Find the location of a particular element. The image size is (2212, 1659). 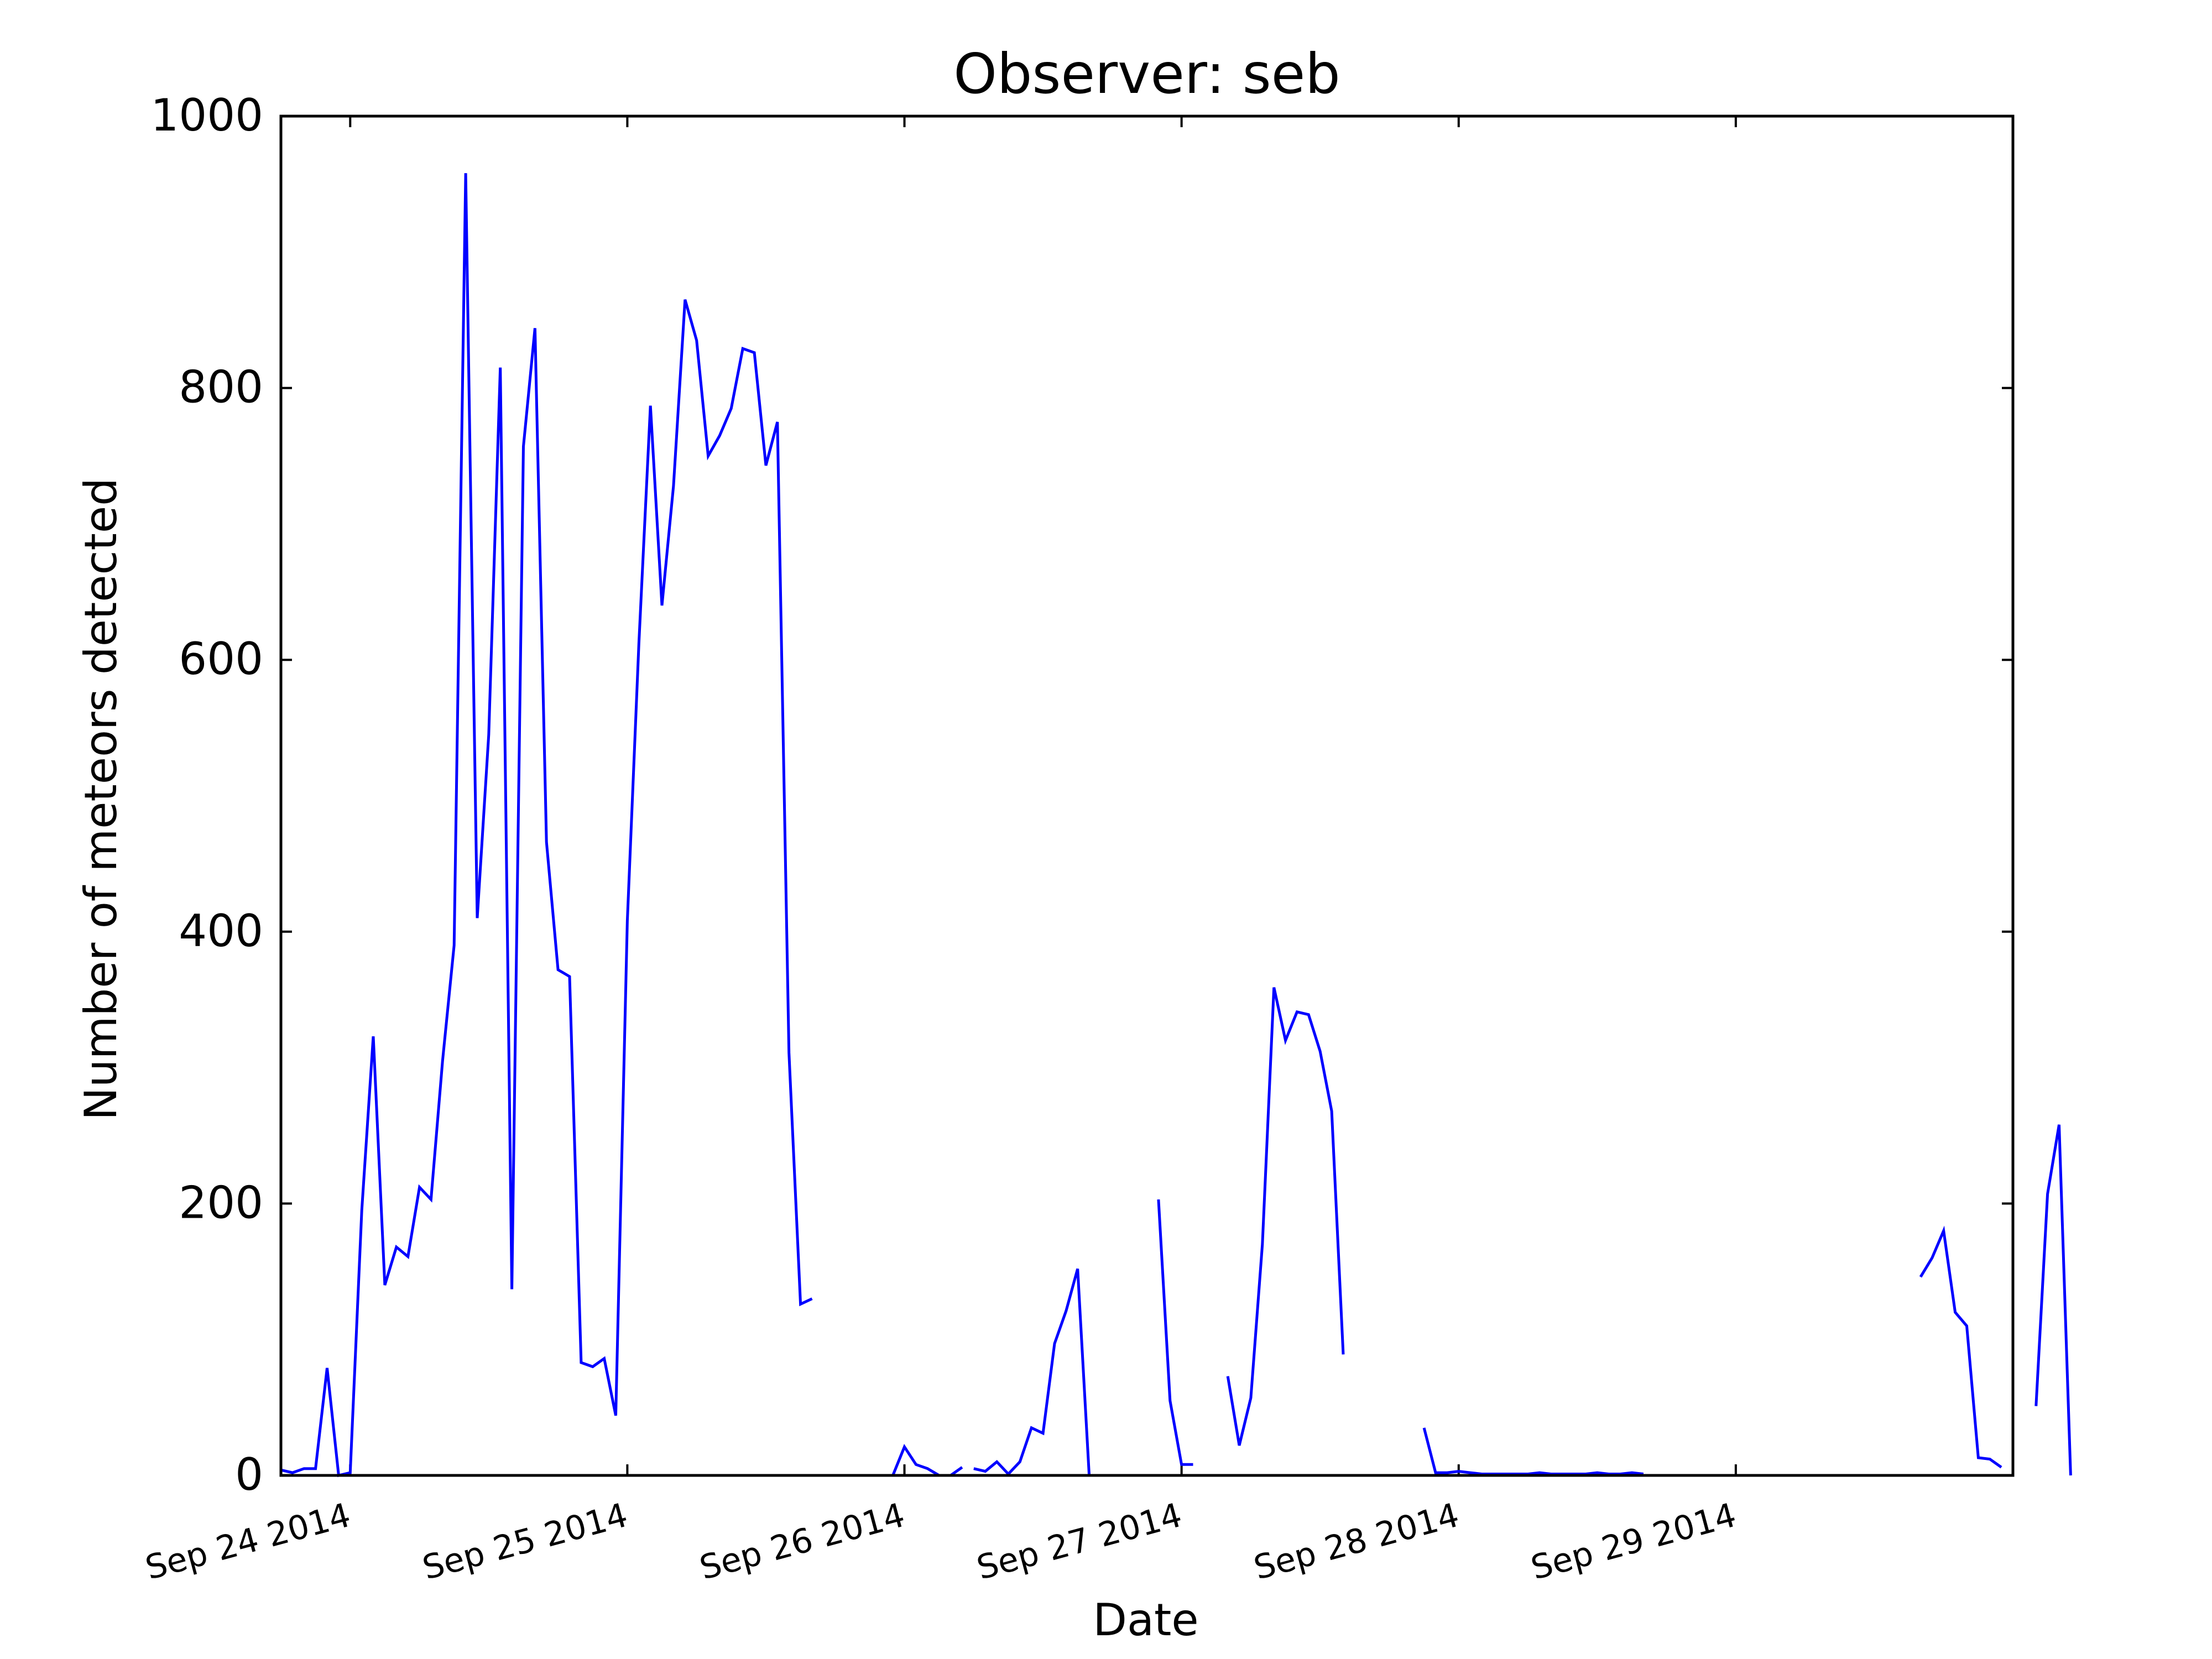

y-tick-label: 1000 is located at coordinates (207, 116).